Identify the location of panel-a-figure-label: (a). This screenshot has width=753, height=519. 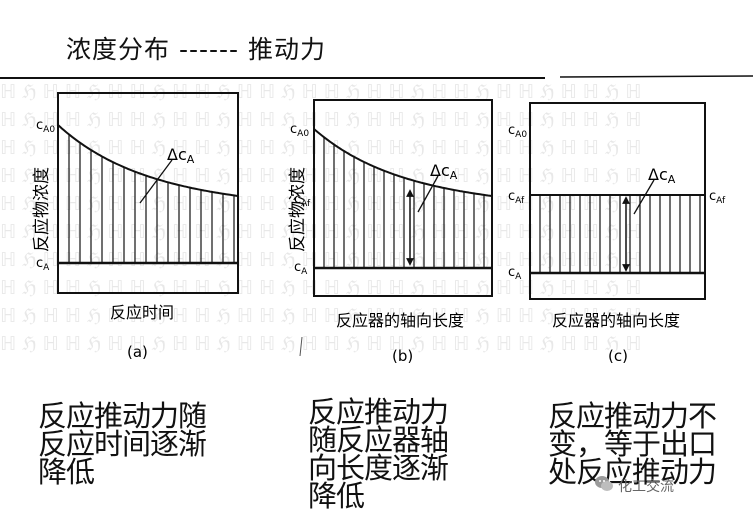
(137, 352).